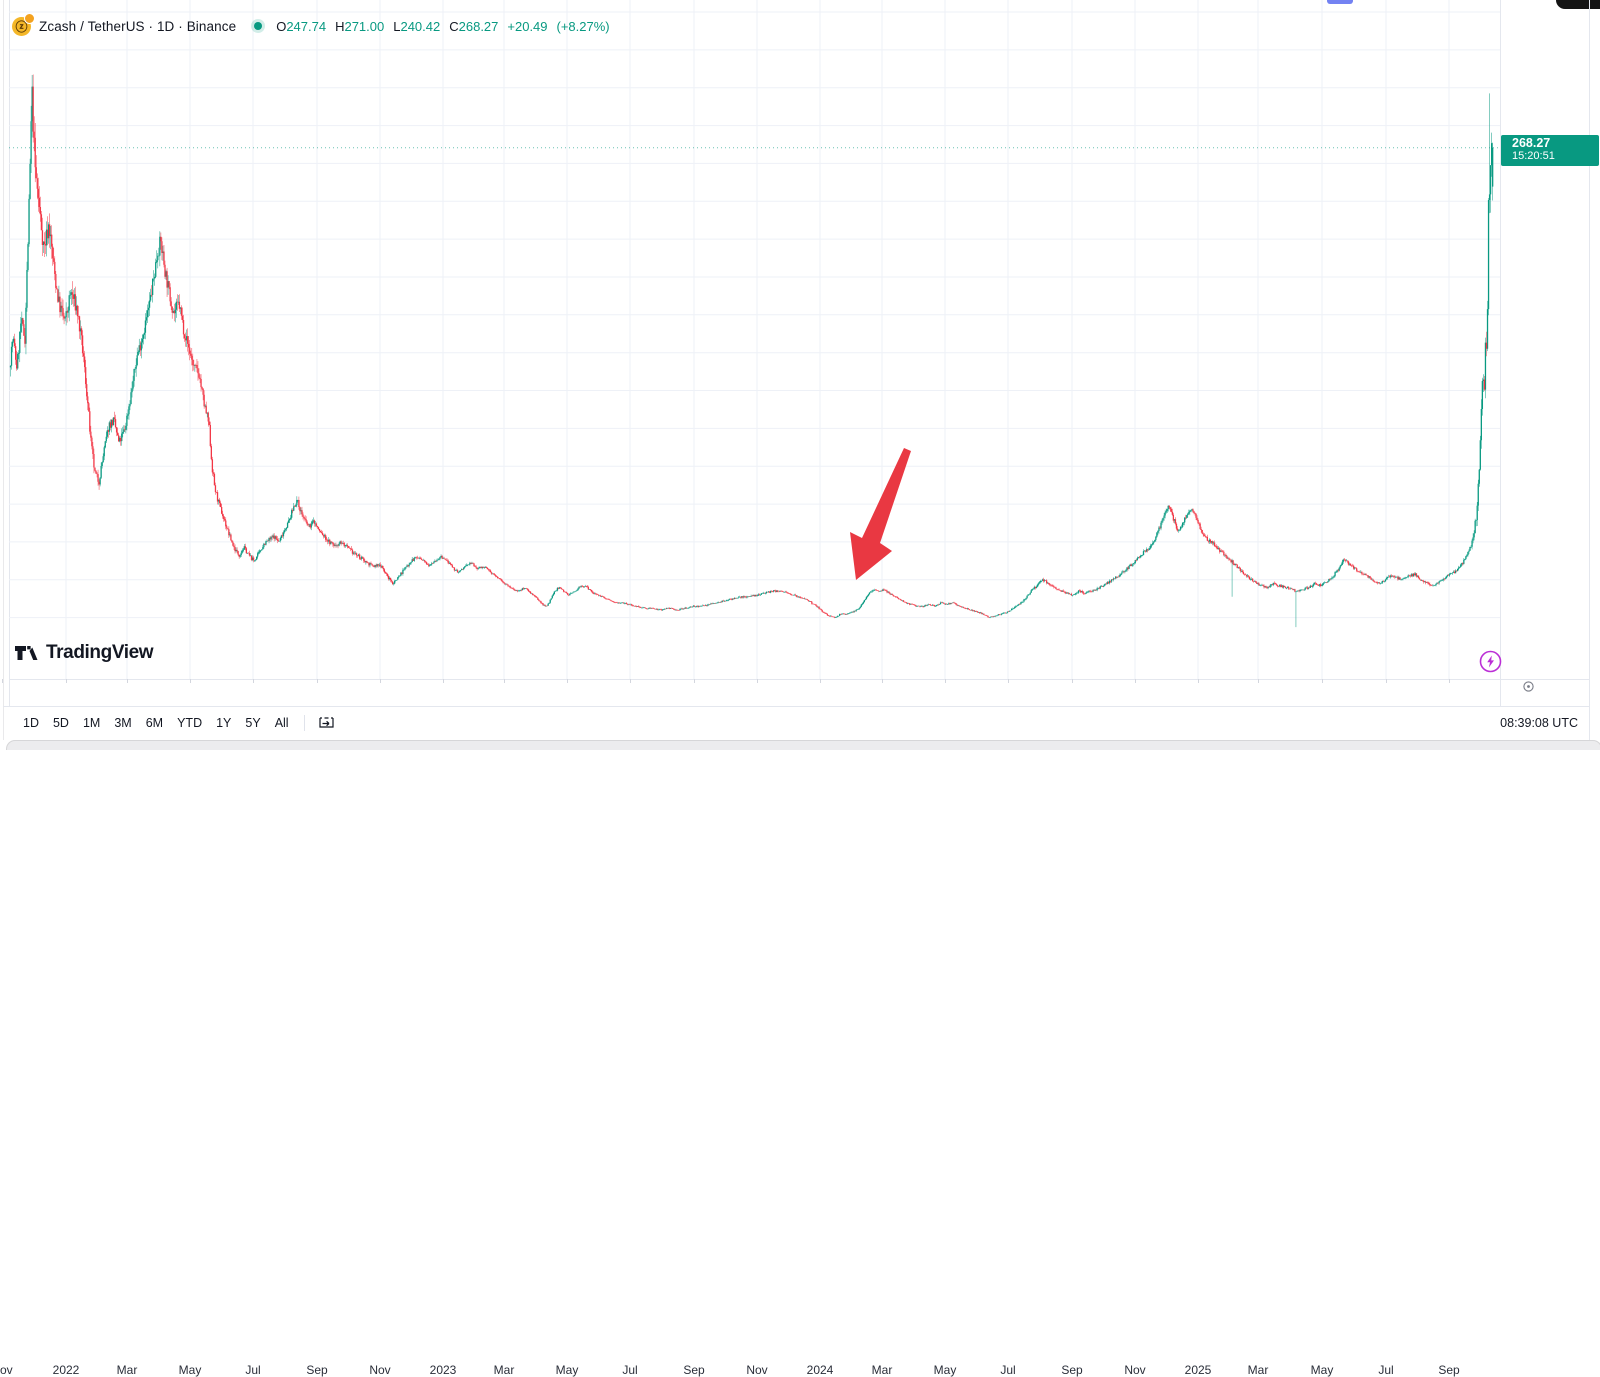  Describe the element at coordinates (60, 722) in the screenshot. I see `range-button-5d: 5D` at that location.